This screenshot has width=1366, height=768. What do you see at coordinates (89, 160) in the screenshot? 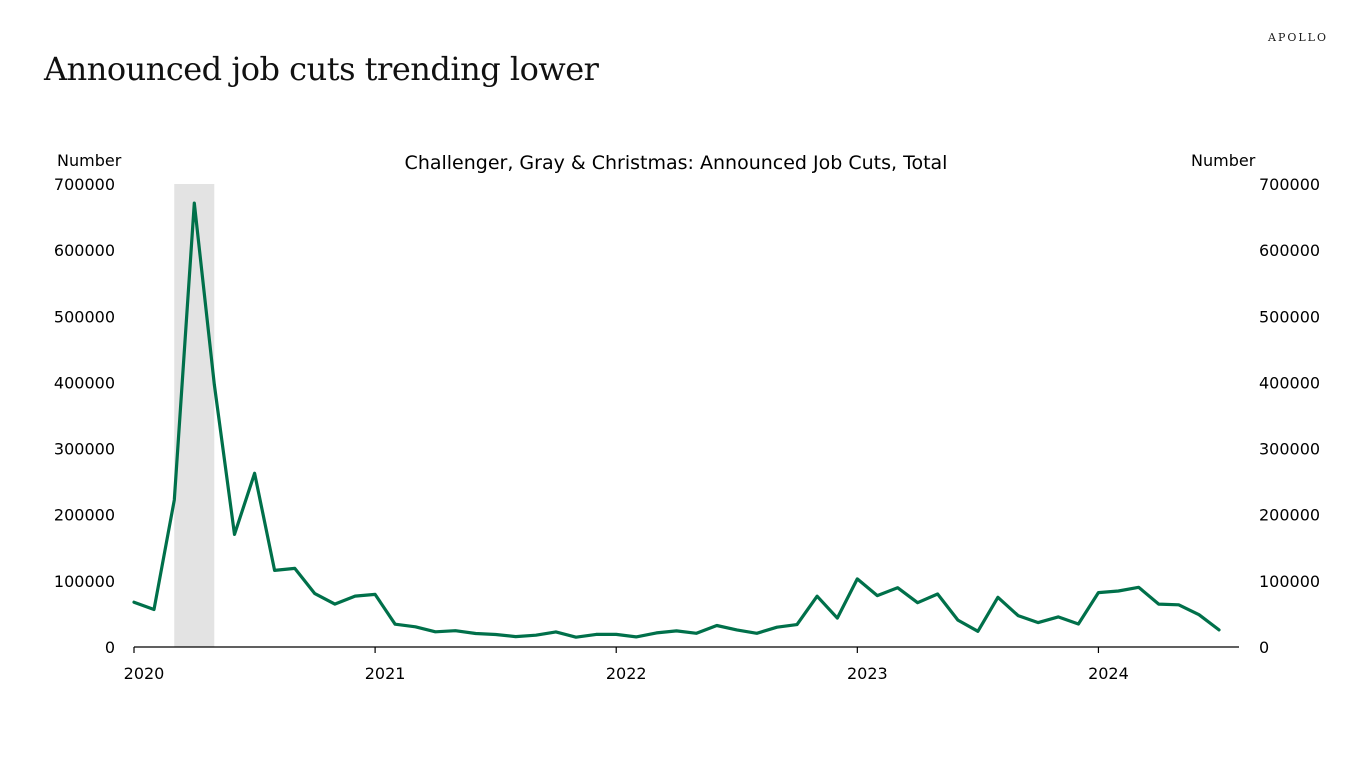
I see `left-axis-label: Number` at bounding box center [89, 160].